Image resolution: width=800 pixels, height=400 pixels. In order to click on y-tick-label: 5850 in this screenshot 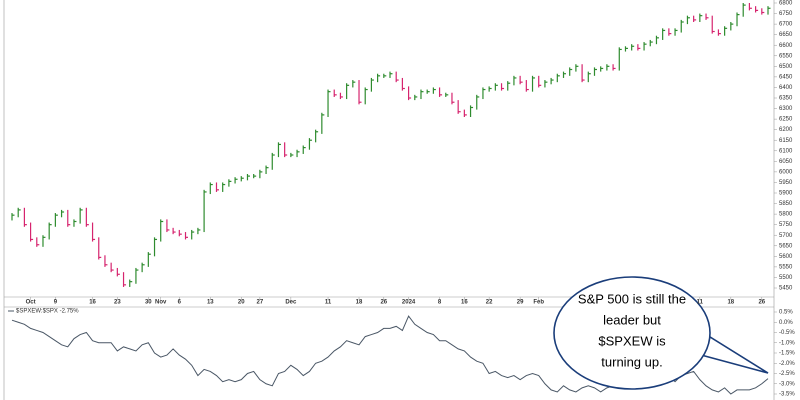, I will do `click(786, 204)`.